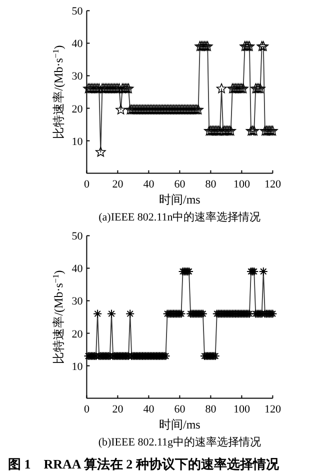 This screenshot has width=321, height=475. I want to click on caption: 图 1 RRAA 算法在 2 种协议下的速率选择情况, so click(144, 464).